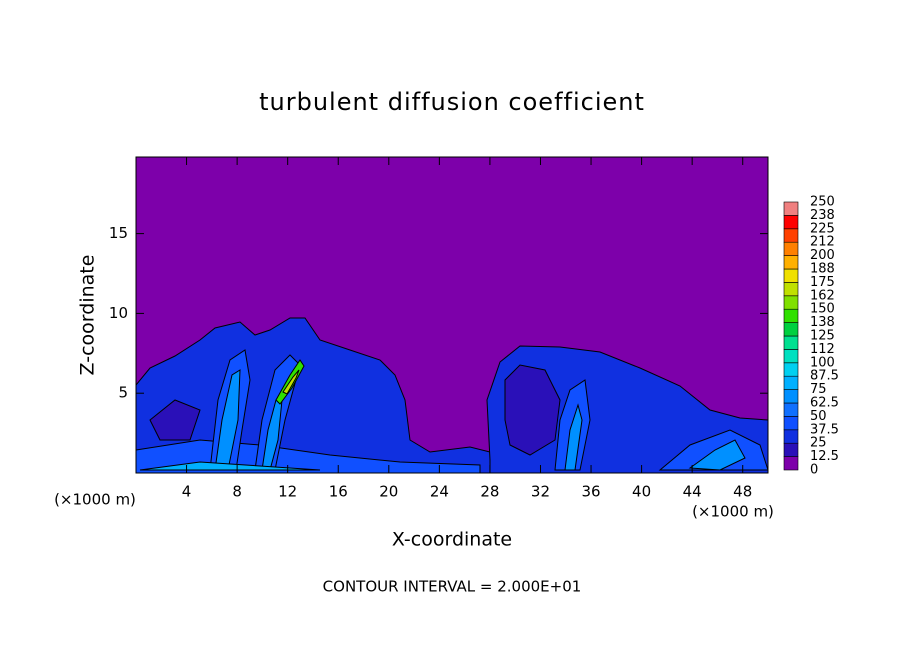 This screenshot has height=654, width=904. What do you see at coordinates (824, 429) in the screenshot?
I see `colorbar-label: 37.5` at bounding box center [824, 429].